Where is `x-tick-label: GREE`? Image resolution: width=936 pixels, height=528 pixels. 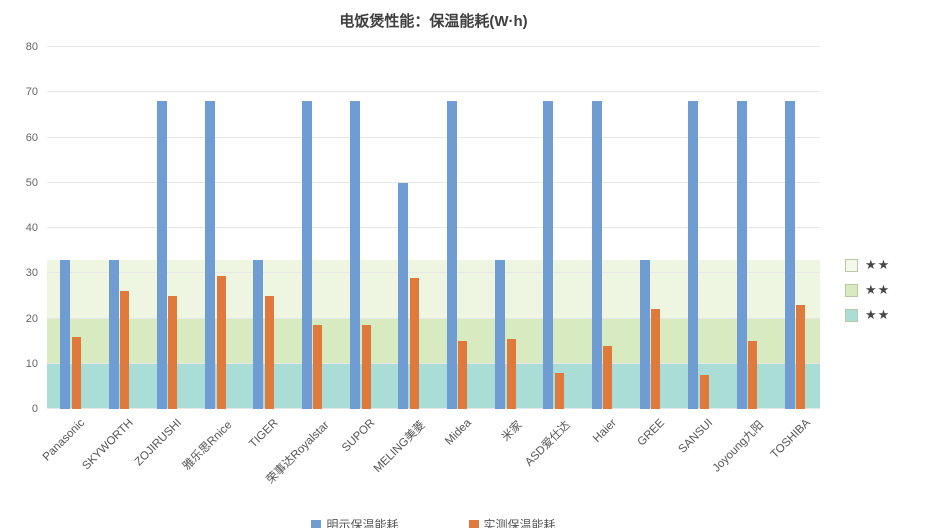 x-tick-label: GREE is located at coordinates (651, 433).